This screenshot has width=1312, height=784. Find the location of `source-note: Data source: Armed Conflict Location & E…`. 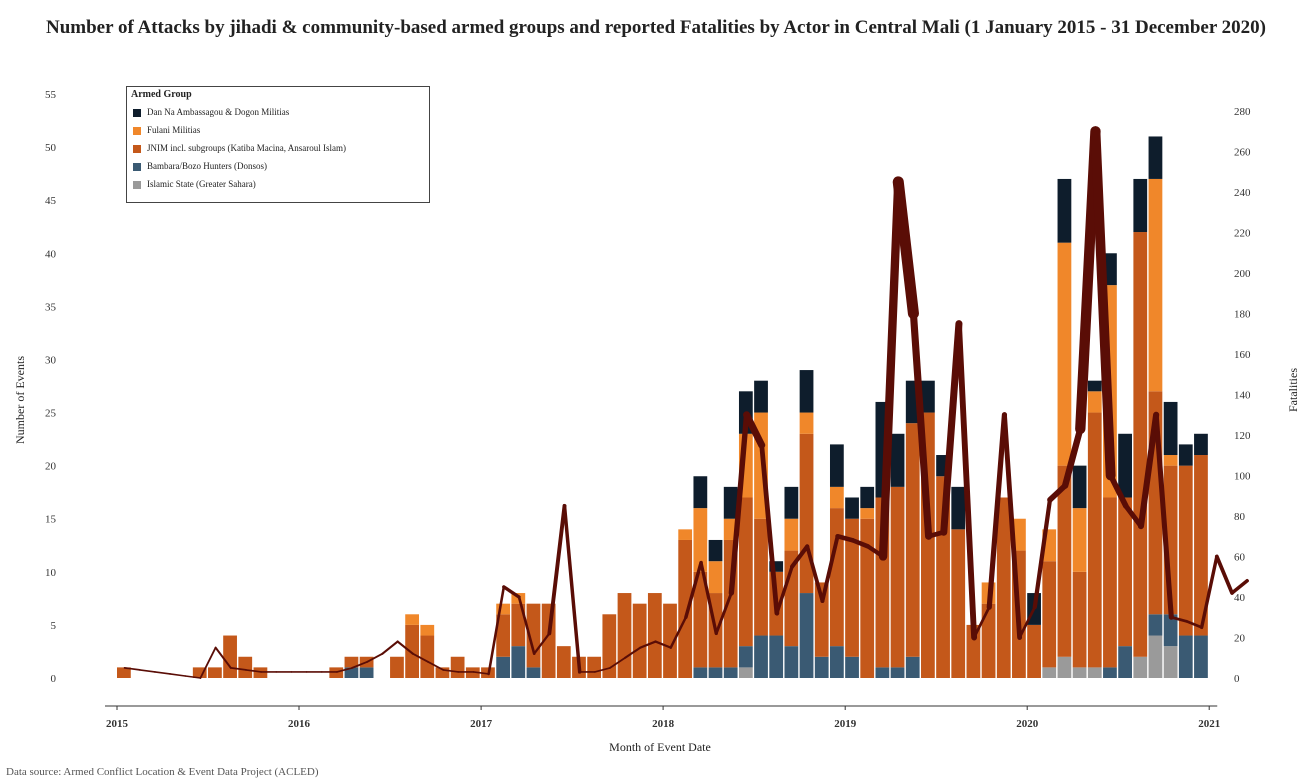

source-note: Data source: Armed Conflict Location & E… is located at coordinates (162, 772).